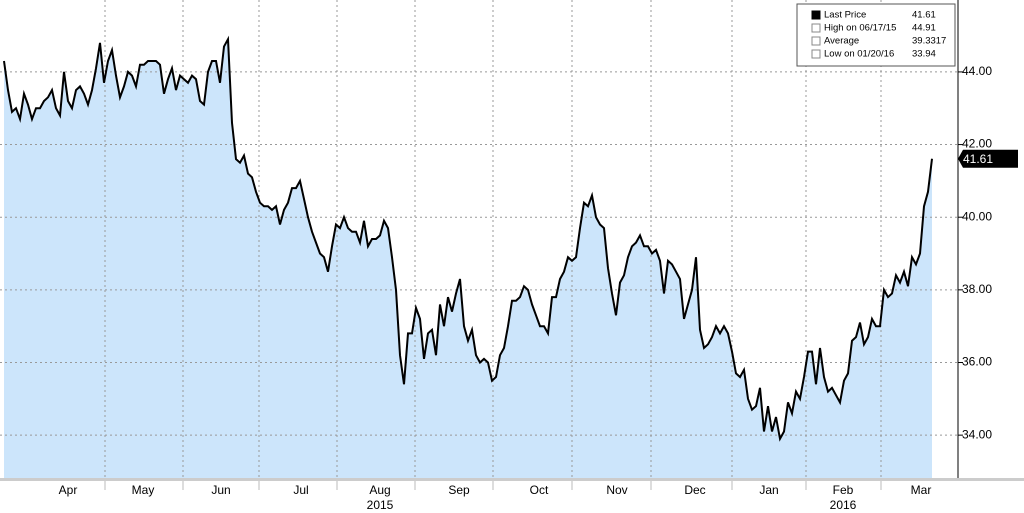 The image size is (1024, 513). I want to click on y-tick-label: 44.00, so click(977, 71).